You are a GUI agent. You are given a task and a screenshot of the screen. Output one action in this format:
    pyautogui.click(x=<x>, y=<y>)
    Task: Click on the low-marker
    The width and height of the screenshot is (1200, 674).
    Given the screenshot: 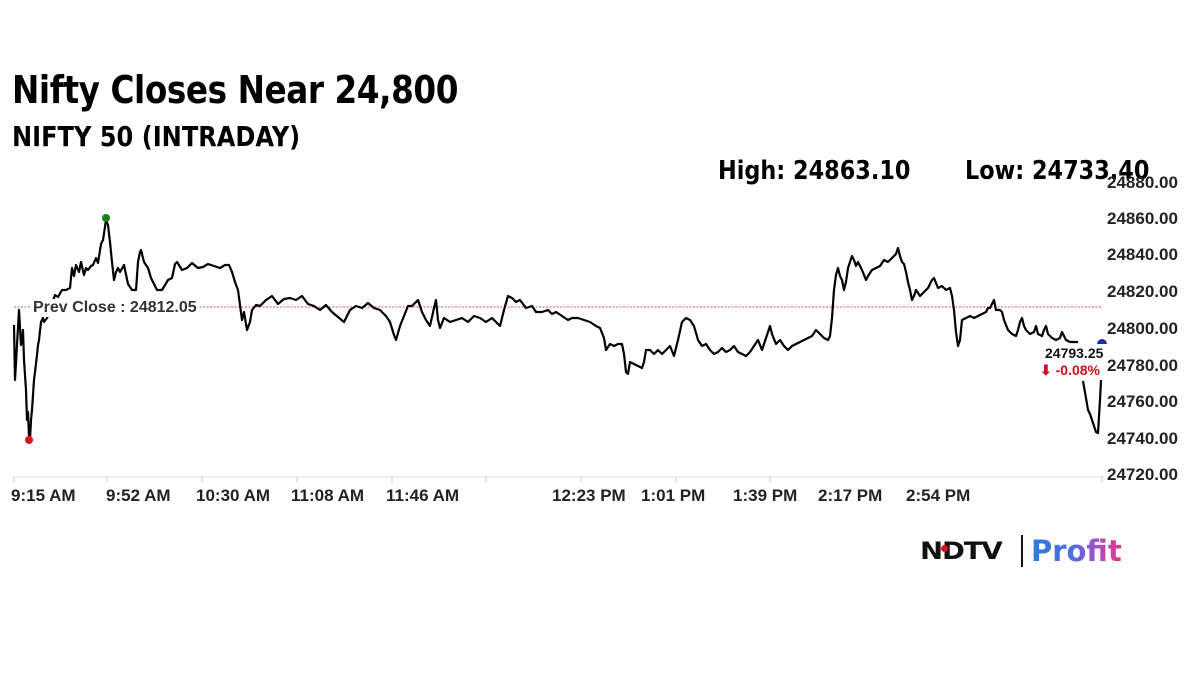 What is the action you would take?
    pyautogui.click(x=29, y=440)
    